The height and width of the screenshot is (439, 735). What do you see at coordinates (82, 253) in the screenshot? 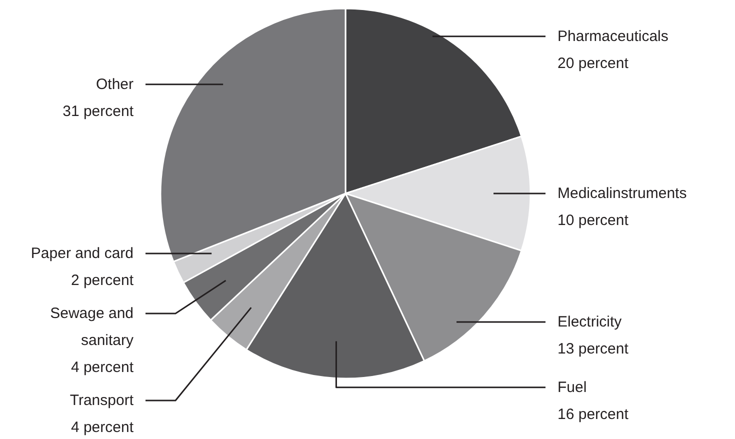
I see `slice-label: Paper and card` at bounding box center [82, 253].